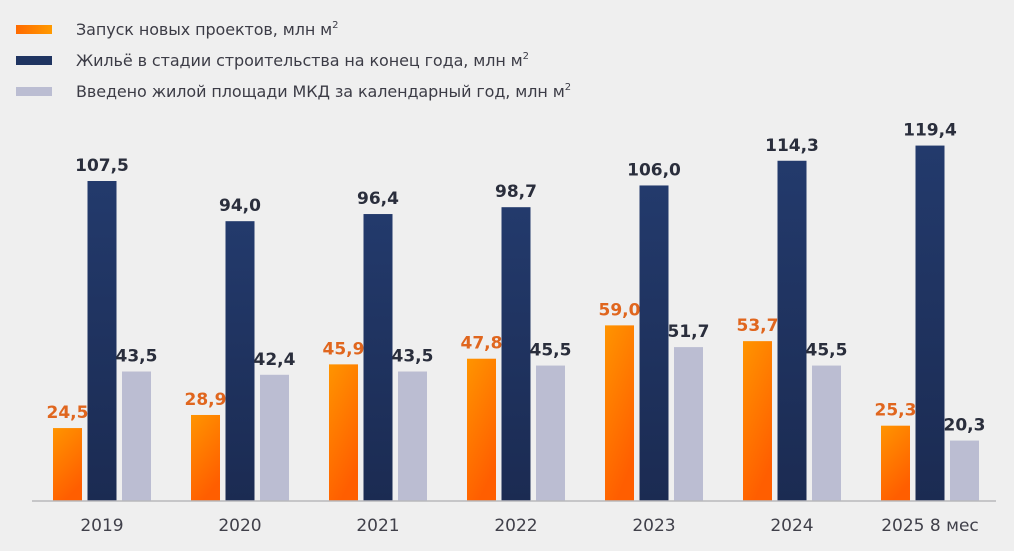 This screenshot has height=551, width=1014. I want to click on value-label-new-projects-0: 24,5, so click(68, 413).